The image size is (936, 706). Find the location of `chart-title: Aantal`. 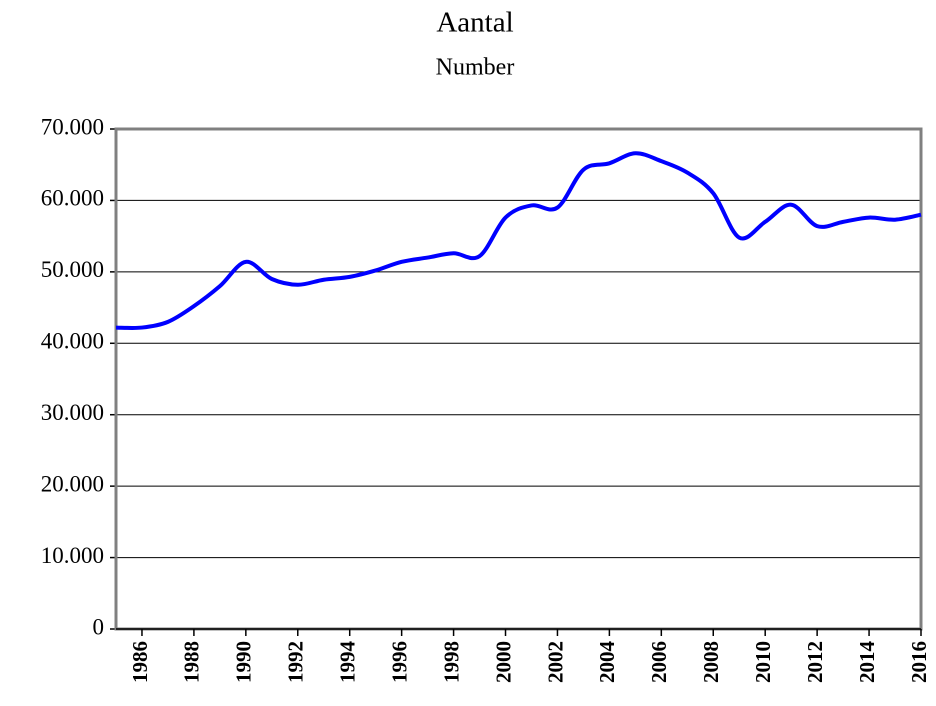

chart-title: Aantal is located at coordinates (474, 23).